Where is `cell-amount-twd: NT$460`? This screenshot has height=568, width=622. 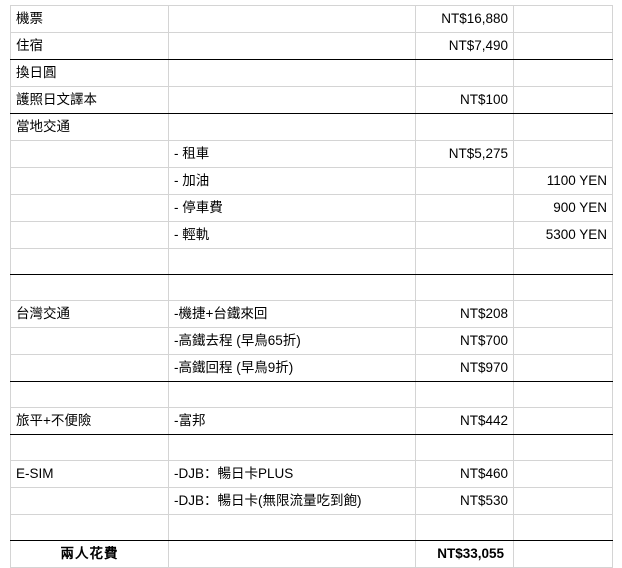 cell-amount-twd: NT$460 is located at coordinates (464, 474).